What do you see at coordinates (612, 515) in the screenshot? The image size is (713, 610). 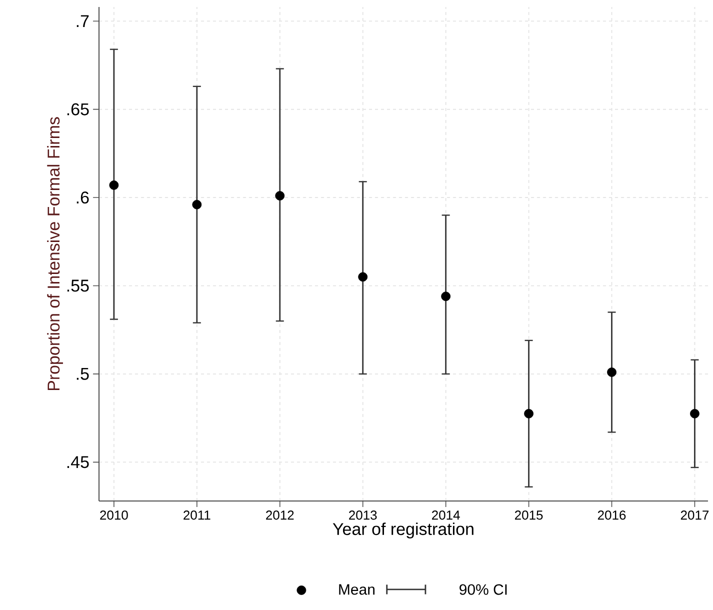 I see `x-tick-label: 2016` at bounding box center [612, 515].